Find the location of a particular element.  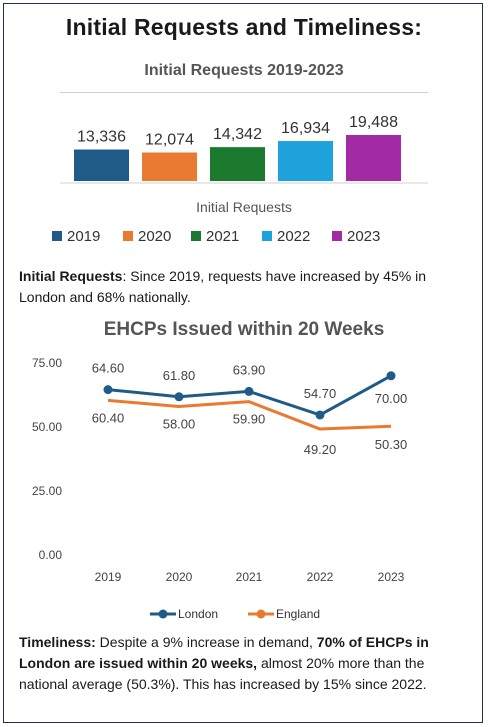

timeliness-note-bold-1: Timeliness: is located at coordinates (57, 642).